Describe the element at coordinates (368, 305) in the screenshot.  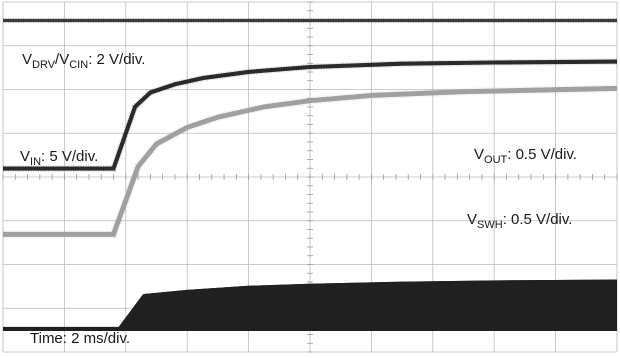
I see `trace-vswh-band` at that location.